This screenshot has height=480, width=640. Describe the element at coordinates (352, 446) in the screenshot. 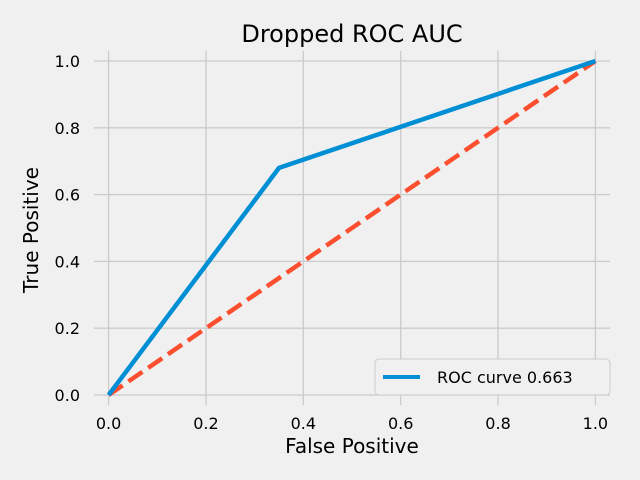

I see `x-axis-label: False Positive` at that location.